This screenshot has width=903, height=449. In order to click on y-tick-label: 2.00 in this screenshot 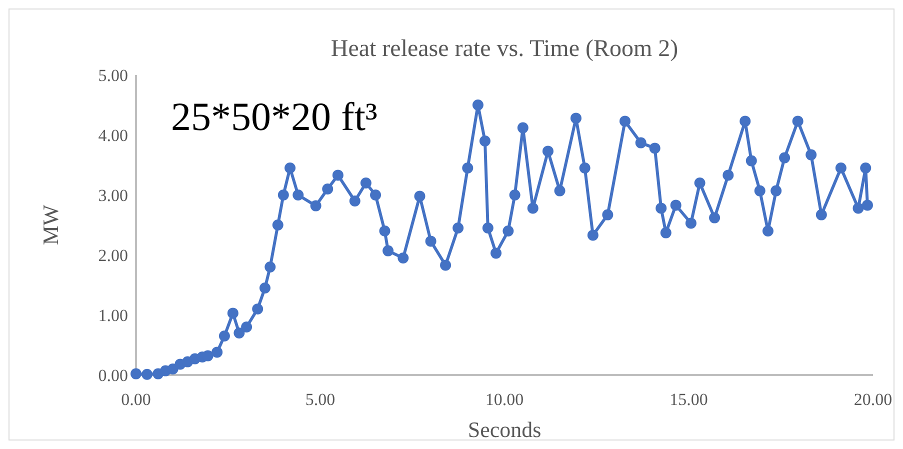, I will do `click(113, 255)`.